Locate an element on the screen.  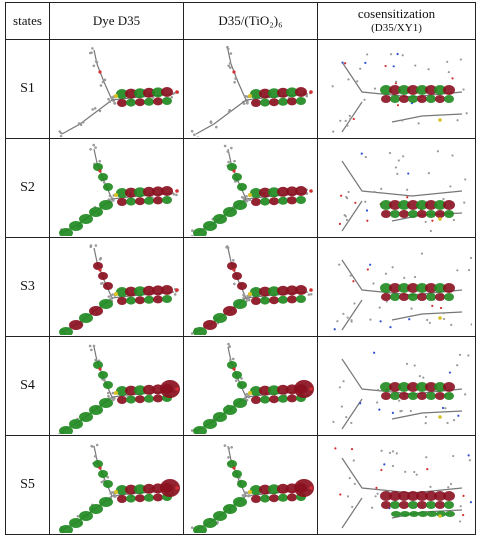
state-label: S5 is located at coordinates (27, 485).